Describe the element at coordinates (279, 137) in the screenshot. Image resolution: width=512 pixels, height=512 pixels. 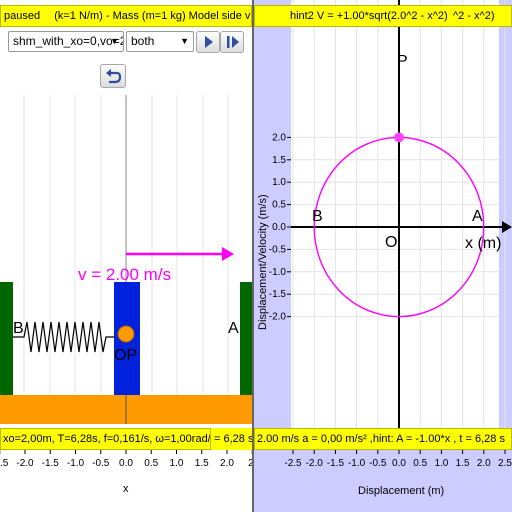
I see `y-tick-label: 2.0` at that location.